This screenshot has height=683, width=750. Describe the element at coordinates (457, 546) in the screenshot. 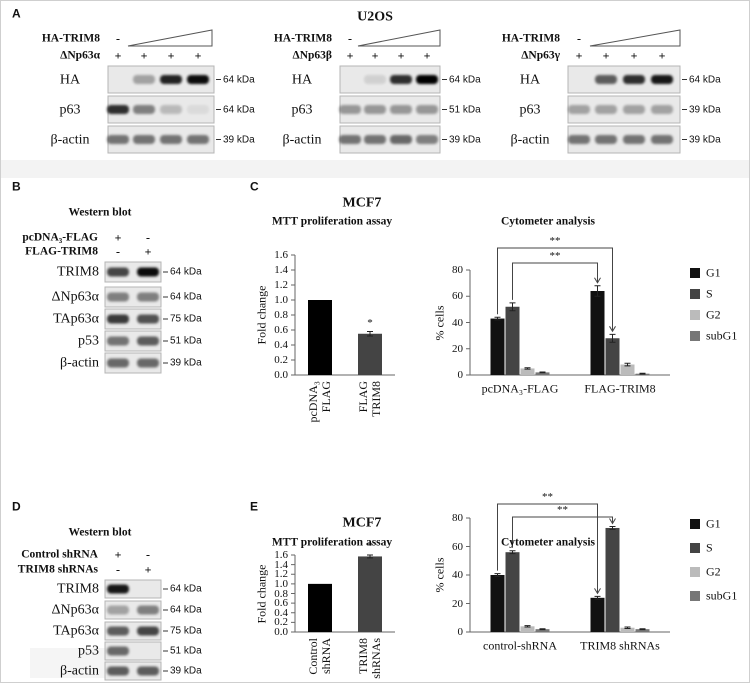

I see `y-tick-label: 60` at that location.